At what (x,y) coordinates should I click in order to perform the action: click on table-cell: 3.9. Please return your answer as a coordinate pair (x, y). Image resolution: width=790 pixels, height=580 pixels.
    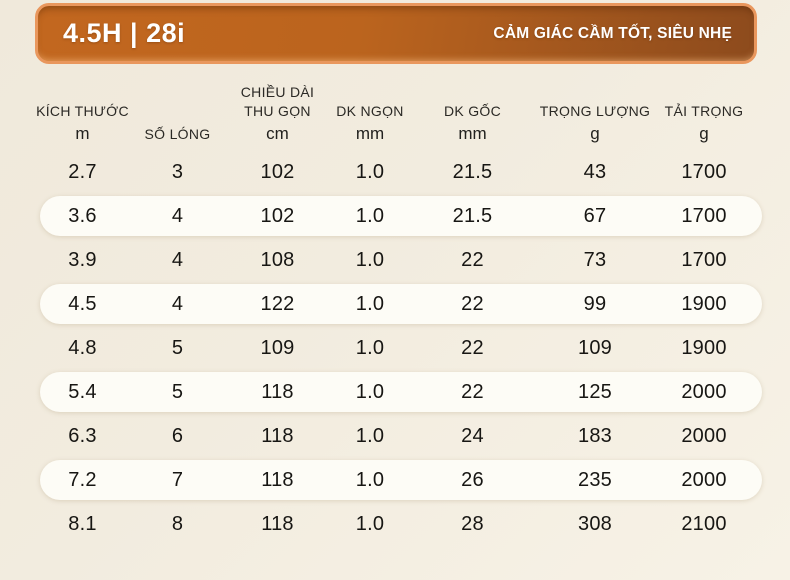
    Looking at the image, I should click on (82, 259).